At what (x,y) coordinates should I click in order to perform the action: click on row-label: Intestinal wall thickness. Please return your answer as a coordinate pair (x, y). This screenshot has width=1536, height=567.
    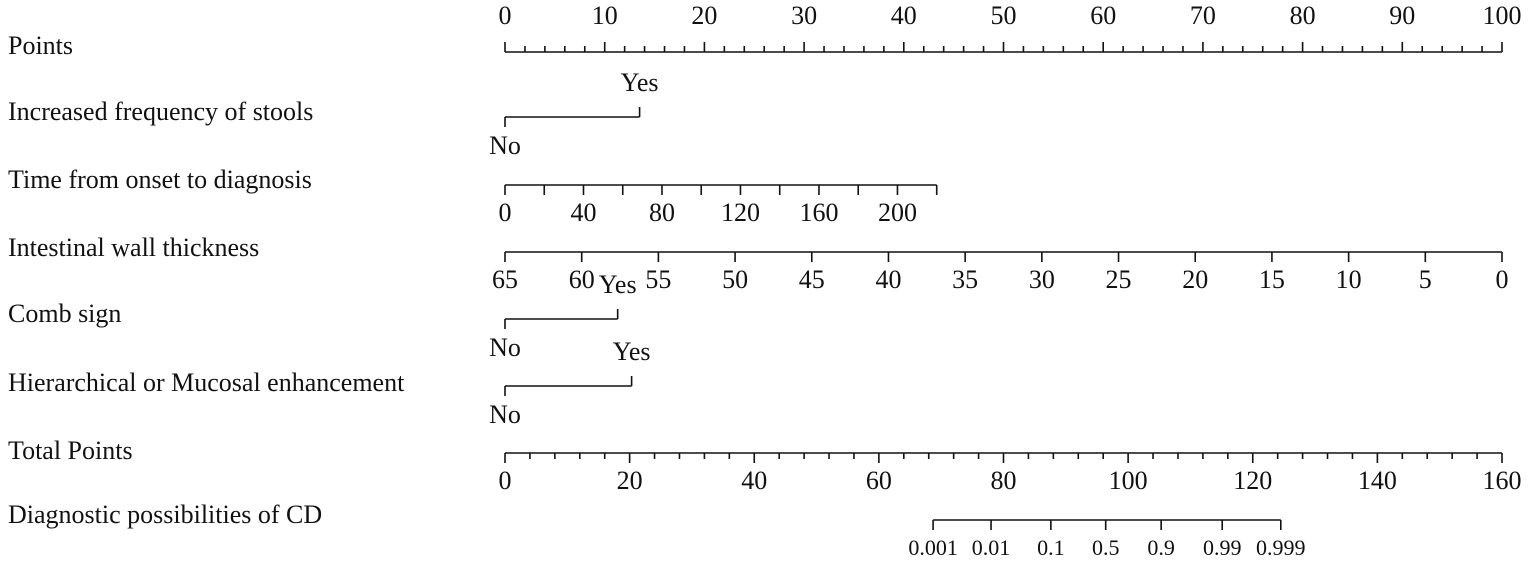
    Looking at the image, I should click on (133, 247).